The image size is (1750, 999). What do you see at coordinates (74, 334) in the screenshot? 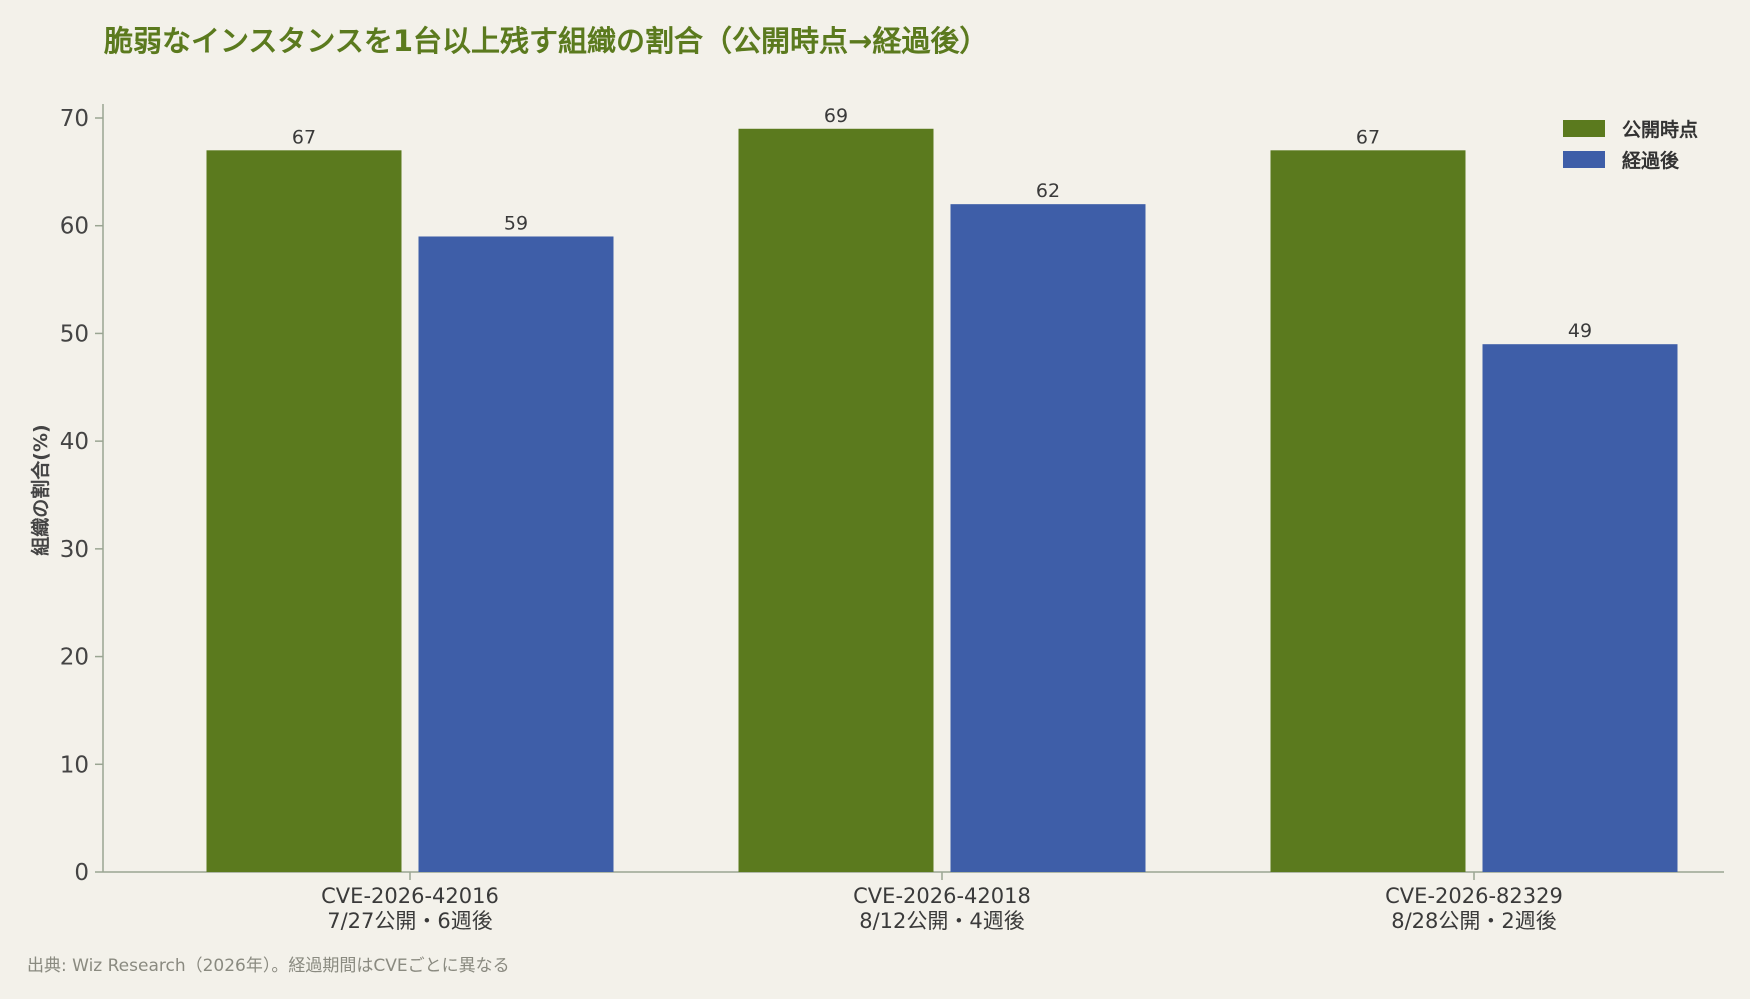
I see `y-tick-label: 50` at bounding box center [74, 334].